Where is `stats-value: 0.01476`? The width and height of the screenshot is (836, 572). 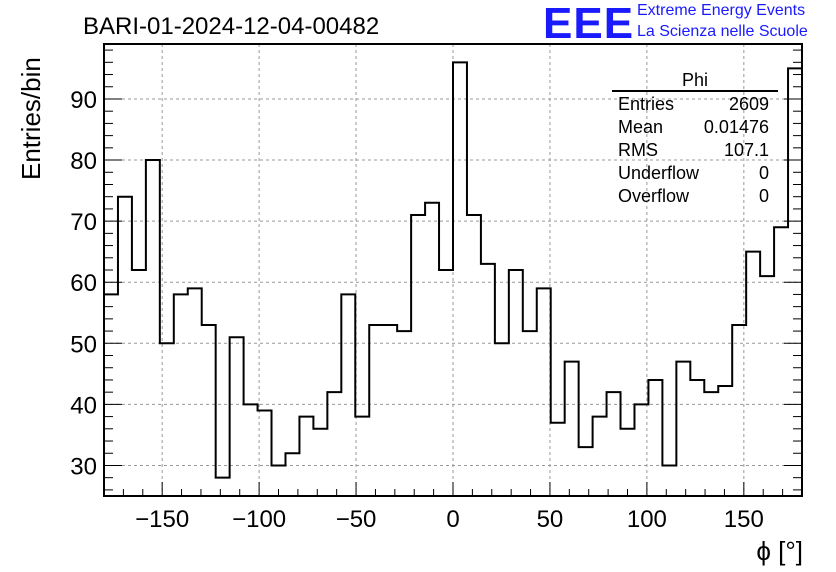
stats-value: 0.01476 is located at coordinates (736, 127).